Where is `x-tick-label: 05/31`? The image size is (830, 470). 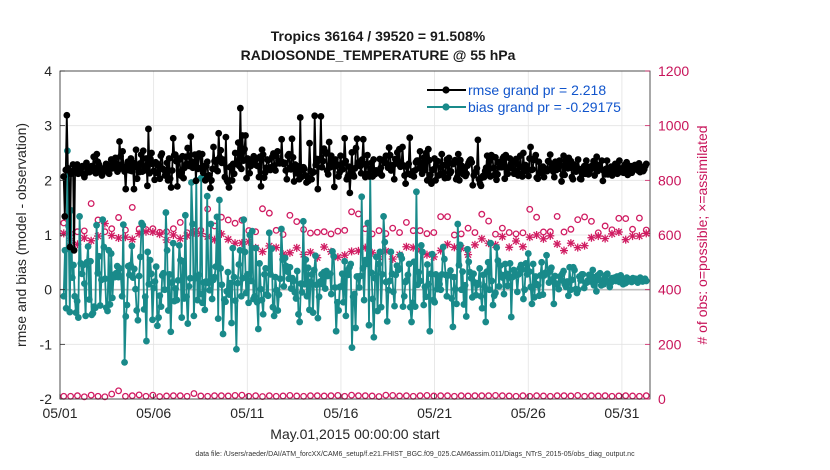
x-tick-label: 05/31 is located at coordinates (621, 413).